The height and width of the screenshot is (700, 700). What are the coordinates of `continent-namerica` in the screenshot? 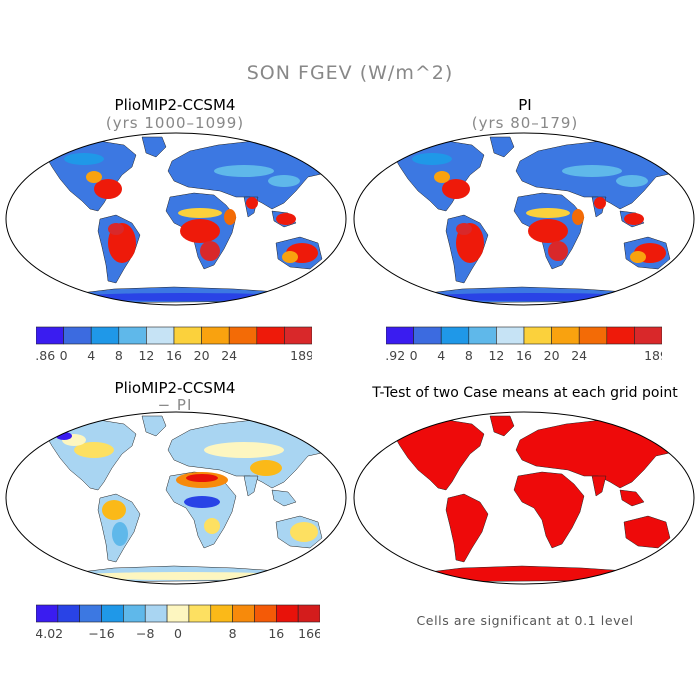 It's located at (438, 455).